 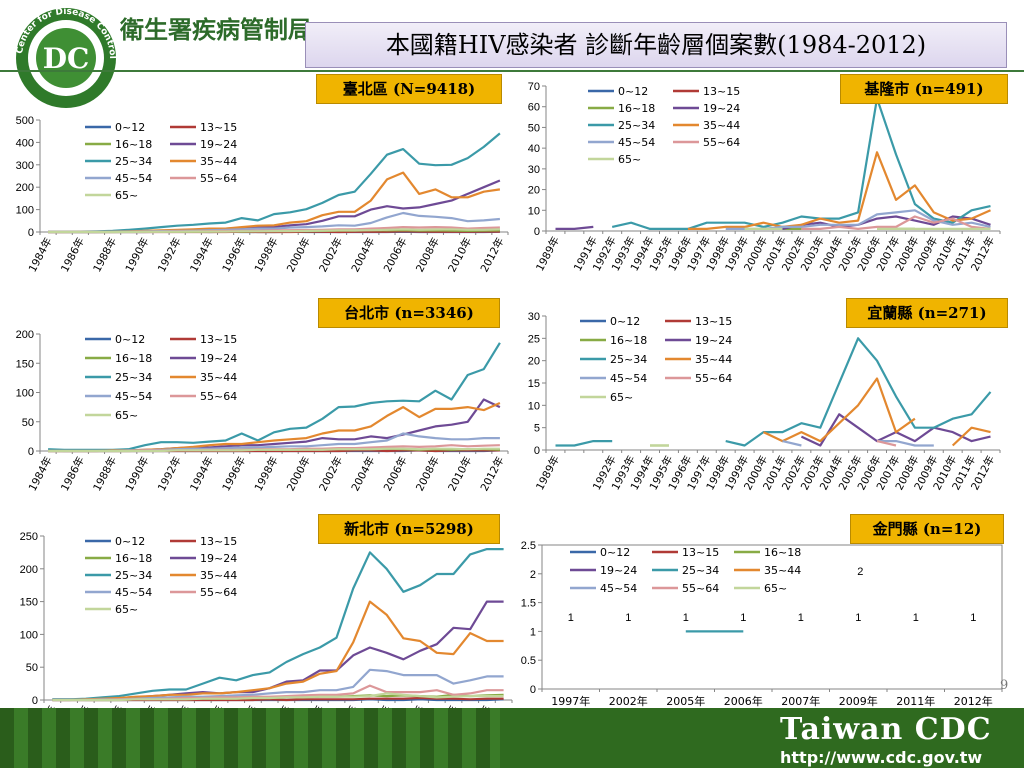 I want to click on x-tick-label: 2009年, so click(x=858, y=701).